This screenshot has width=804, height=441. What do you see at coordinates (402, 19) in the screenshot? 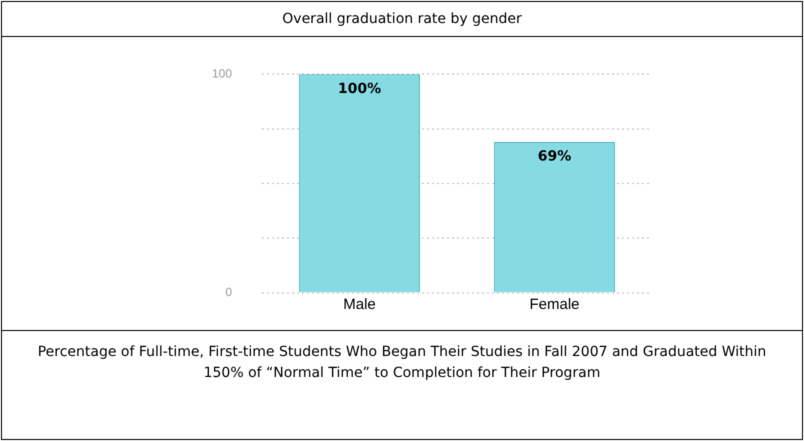
I see `chart-title: Overall graduation rate by gender` at bounding box center [402, 19].